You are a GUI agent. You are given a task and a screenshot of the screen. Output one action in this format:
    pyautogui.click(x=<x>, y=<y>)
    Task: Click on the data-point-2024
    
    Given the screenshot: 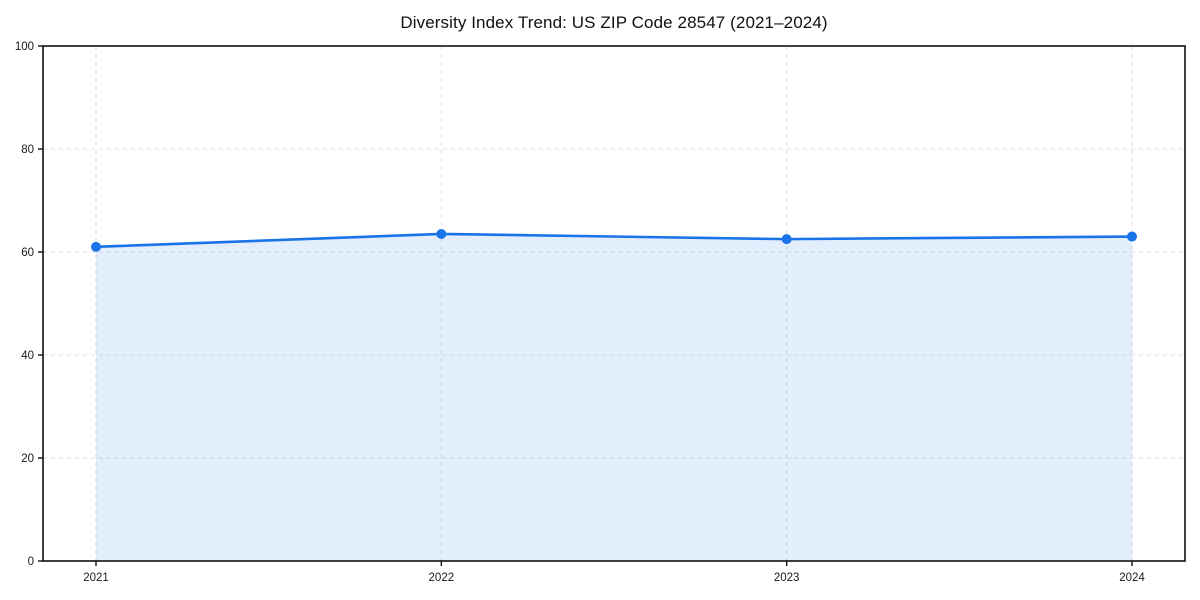 What is the action you would take?
    pyautogui.click(x=1132, y=236)
    